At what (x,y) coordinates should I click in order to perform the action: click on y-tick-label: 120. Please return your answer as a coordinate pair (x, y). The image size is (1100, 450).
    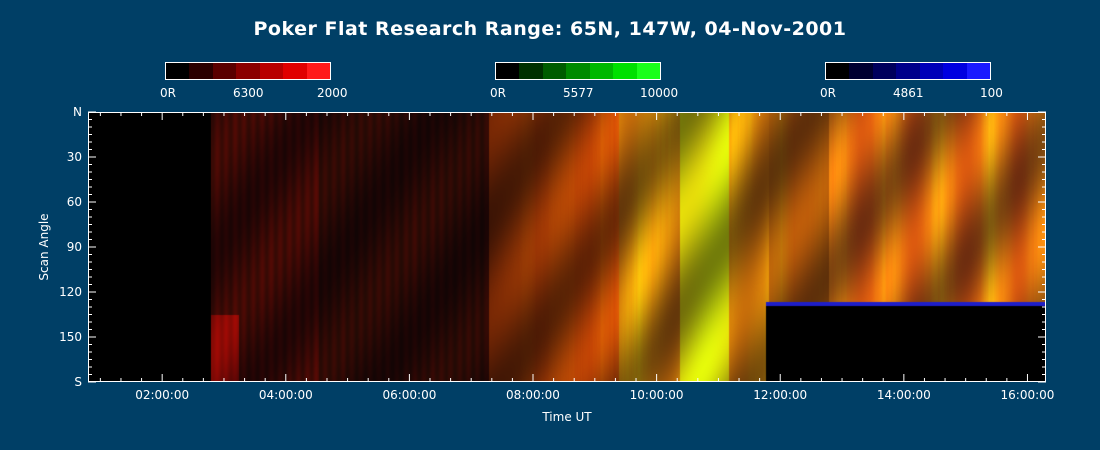
    Looking at the image, I should click on (70, 292).